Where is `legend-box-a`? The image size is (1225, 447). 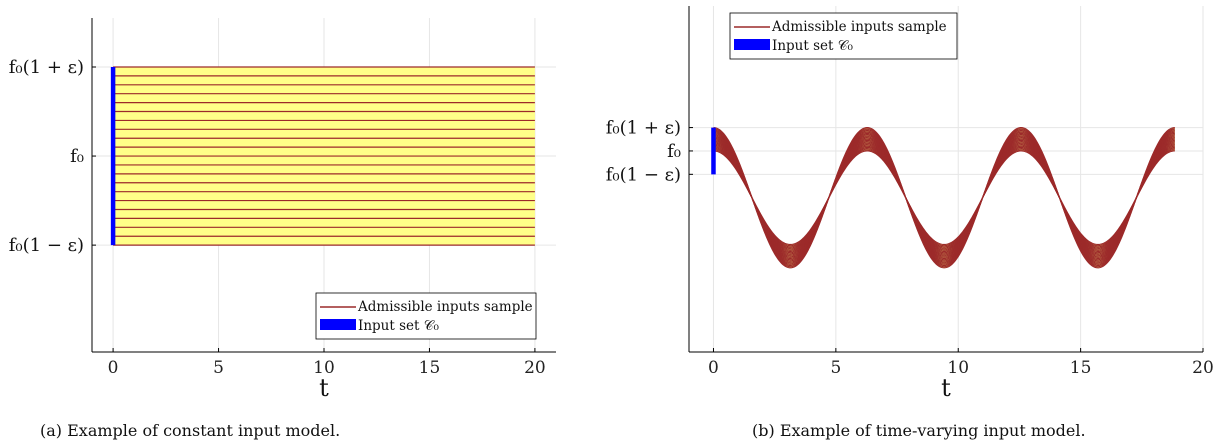 legend-box-a is located at coordinates (426, 316).